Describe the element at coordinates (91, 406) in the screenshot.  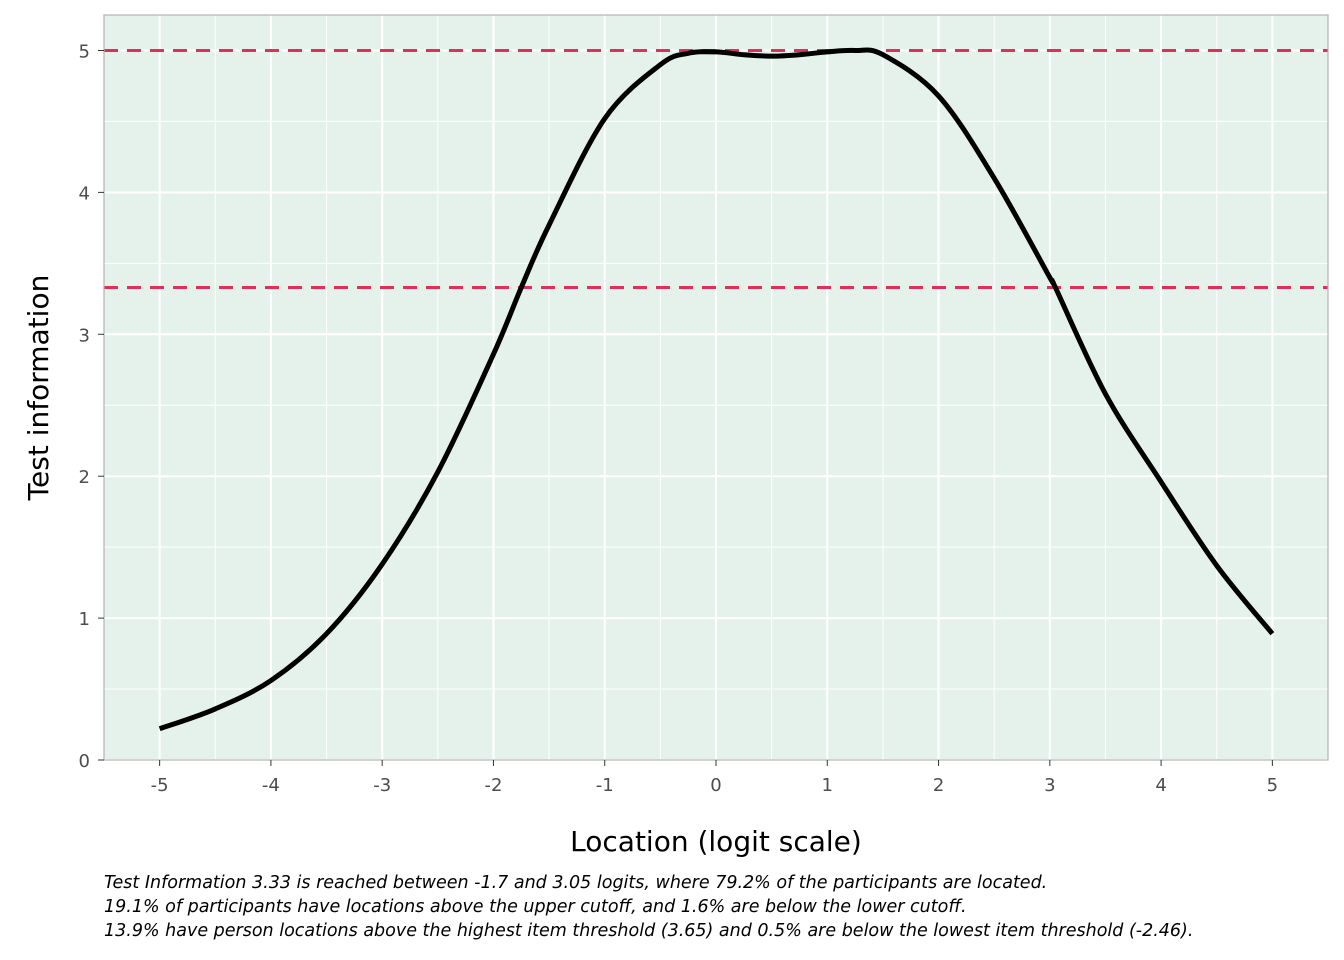
I see `y-axis-ticks: 0 1 2 3 4 5` at that location.